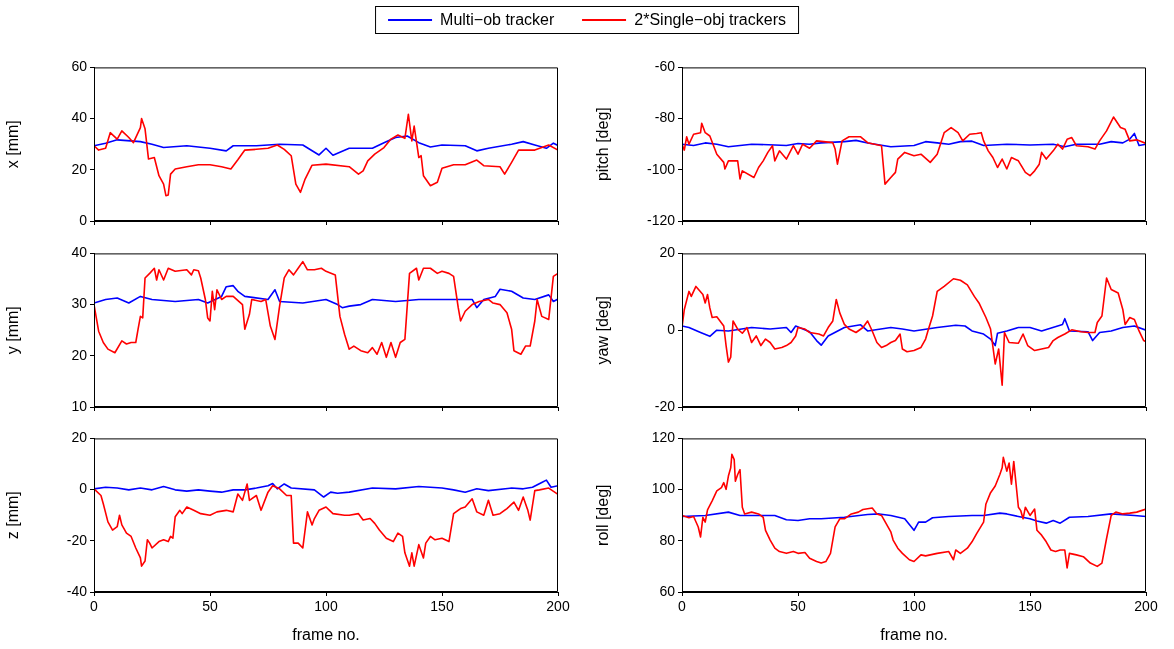  I want to click on y-tick-label: -80, so click(665, 117).